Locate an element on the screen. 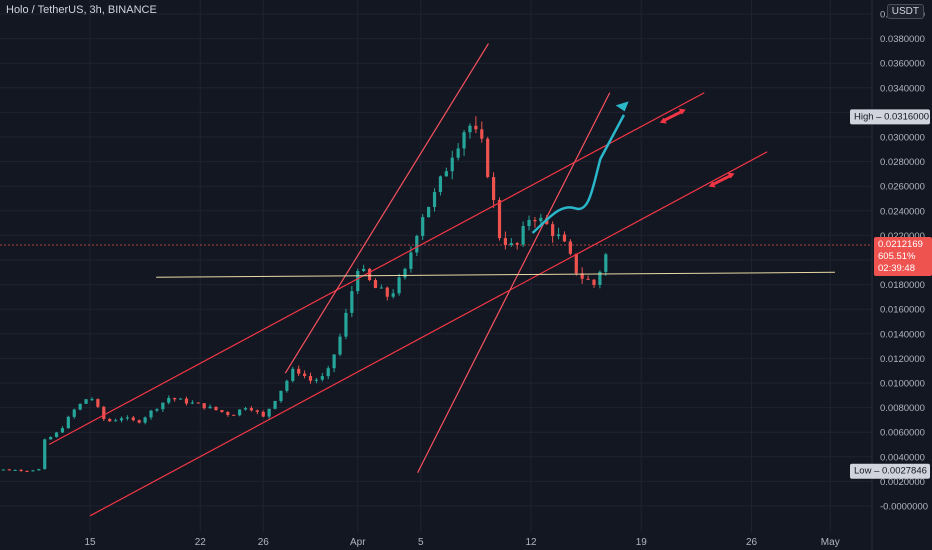  price-label-text: 605.51% is located at coordinates (897, 256).